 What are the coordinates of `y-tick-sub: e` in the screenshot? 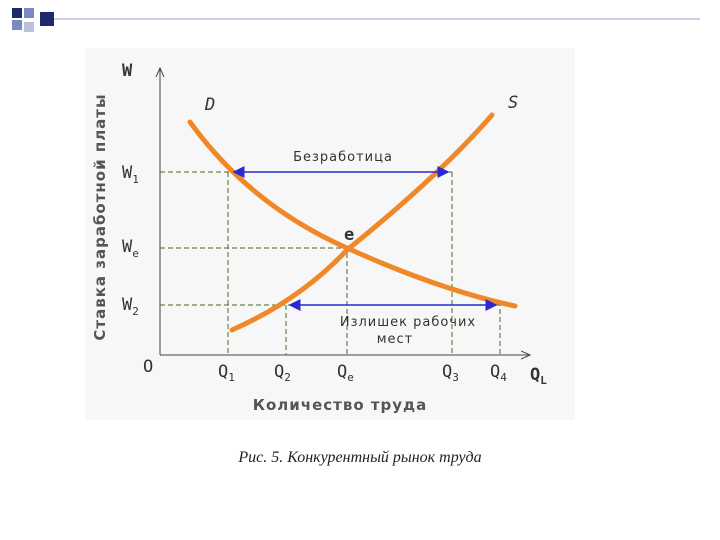 It's located at (135, 253).